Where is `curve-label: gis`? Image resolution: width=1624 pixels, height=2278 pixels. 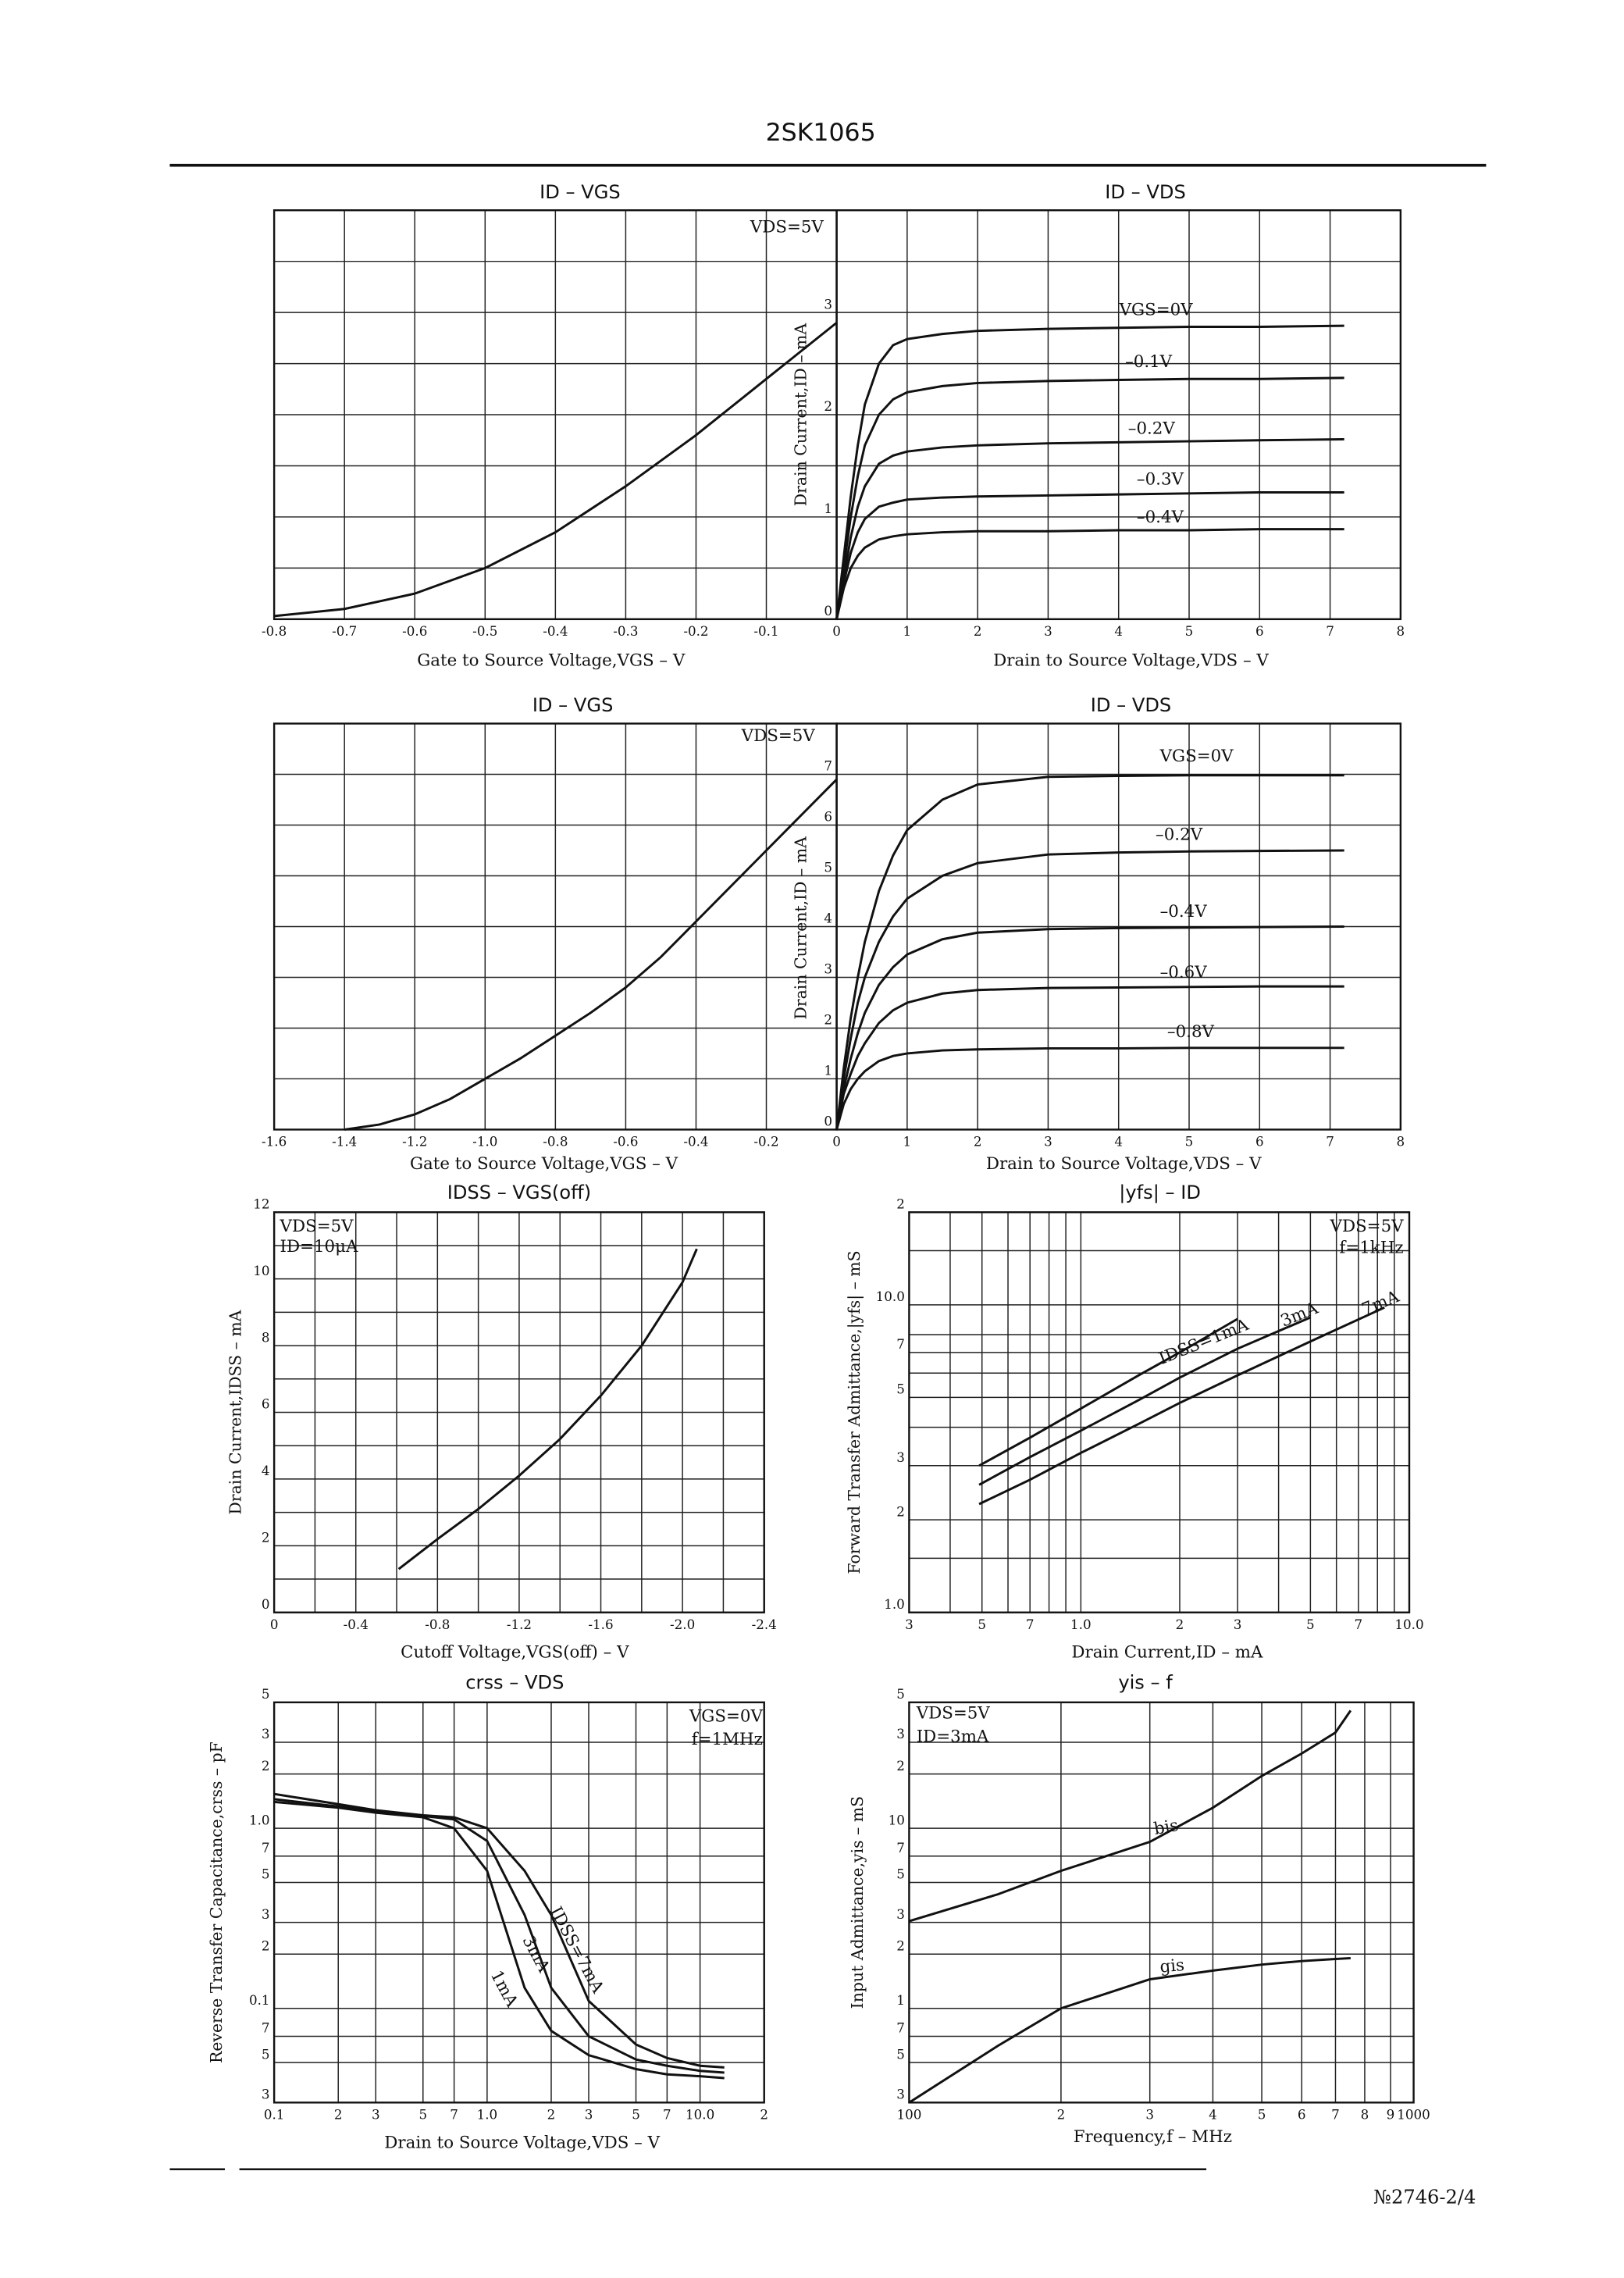 curve-label: gis is located at coordinates (1172, 1966).